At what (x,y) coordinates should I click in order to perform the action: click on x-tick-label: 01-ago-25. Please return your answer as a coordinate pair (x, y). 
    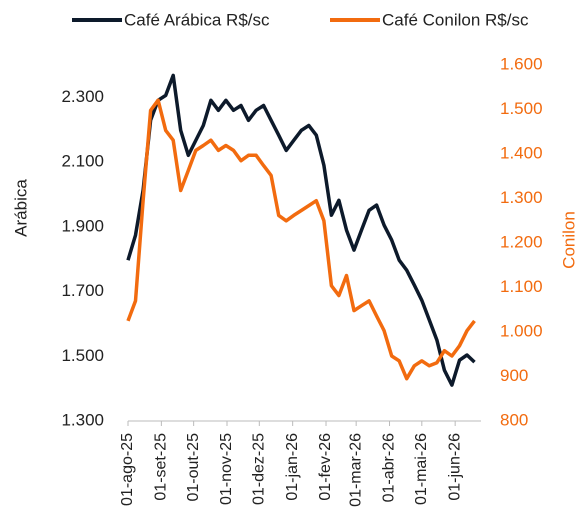
    Looking at the image, I should click on (127, 469).